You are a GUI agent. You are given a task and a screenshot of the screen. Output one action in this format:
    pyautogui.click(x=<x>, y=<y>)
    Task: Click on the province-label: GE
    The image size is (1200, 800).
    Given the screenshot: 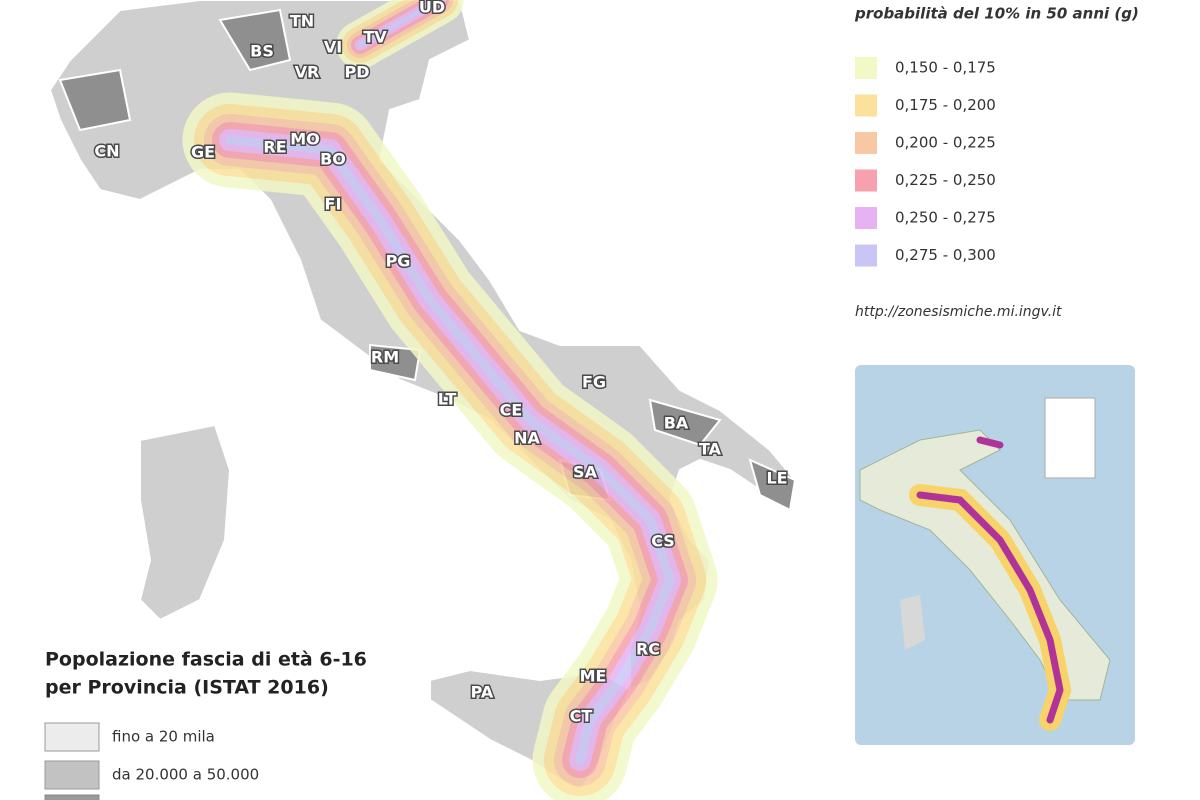 What is the action you would take?
    pyautogui.click(x=203, y=152)
    